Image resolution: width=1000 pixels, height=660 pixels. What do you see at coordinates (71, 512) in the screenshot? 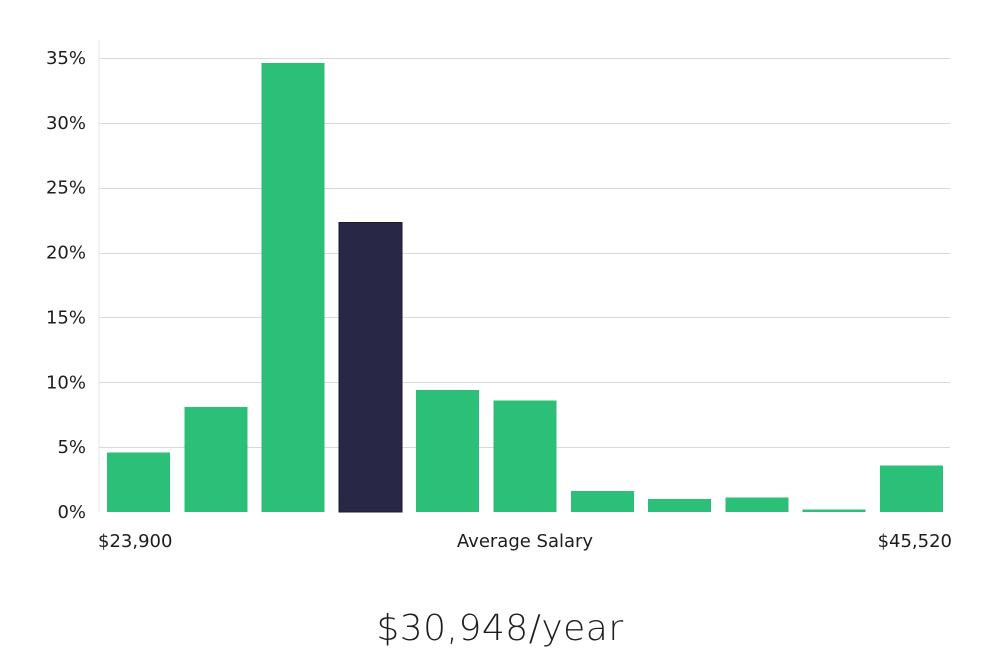
I see `y-tick-label: 0%` at bounding box center [71, 512].